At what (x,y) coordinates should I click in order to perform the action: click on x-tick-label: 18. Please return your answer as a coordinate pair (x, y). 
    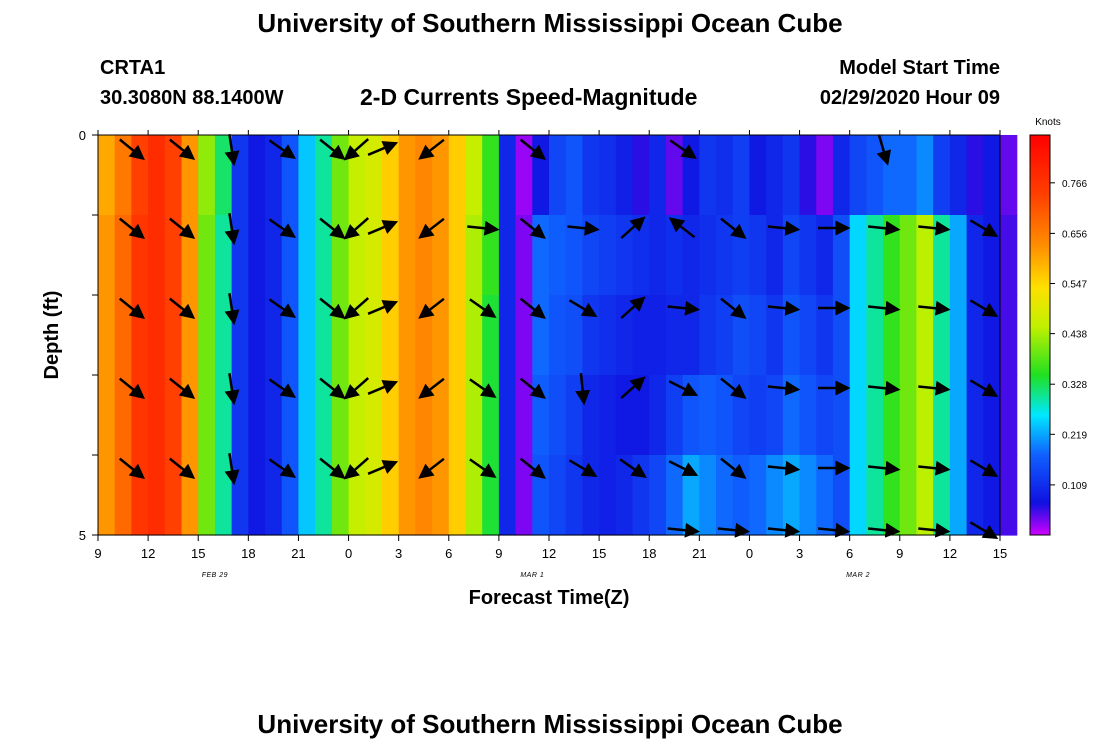
    Looking at the image, I should click on (649, 553).